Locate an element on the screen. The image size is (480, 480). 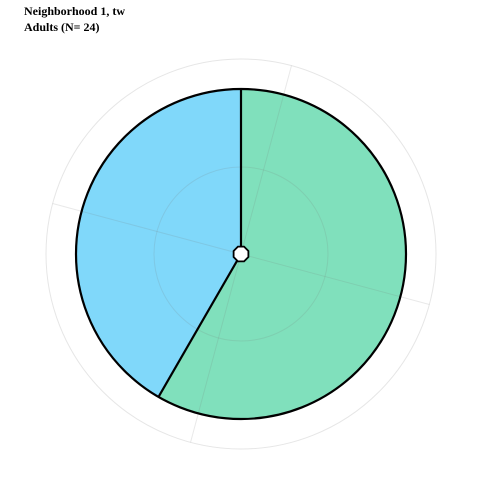
chart-subtitle: Adults (N= 24) is located at coordinates (62, 27).